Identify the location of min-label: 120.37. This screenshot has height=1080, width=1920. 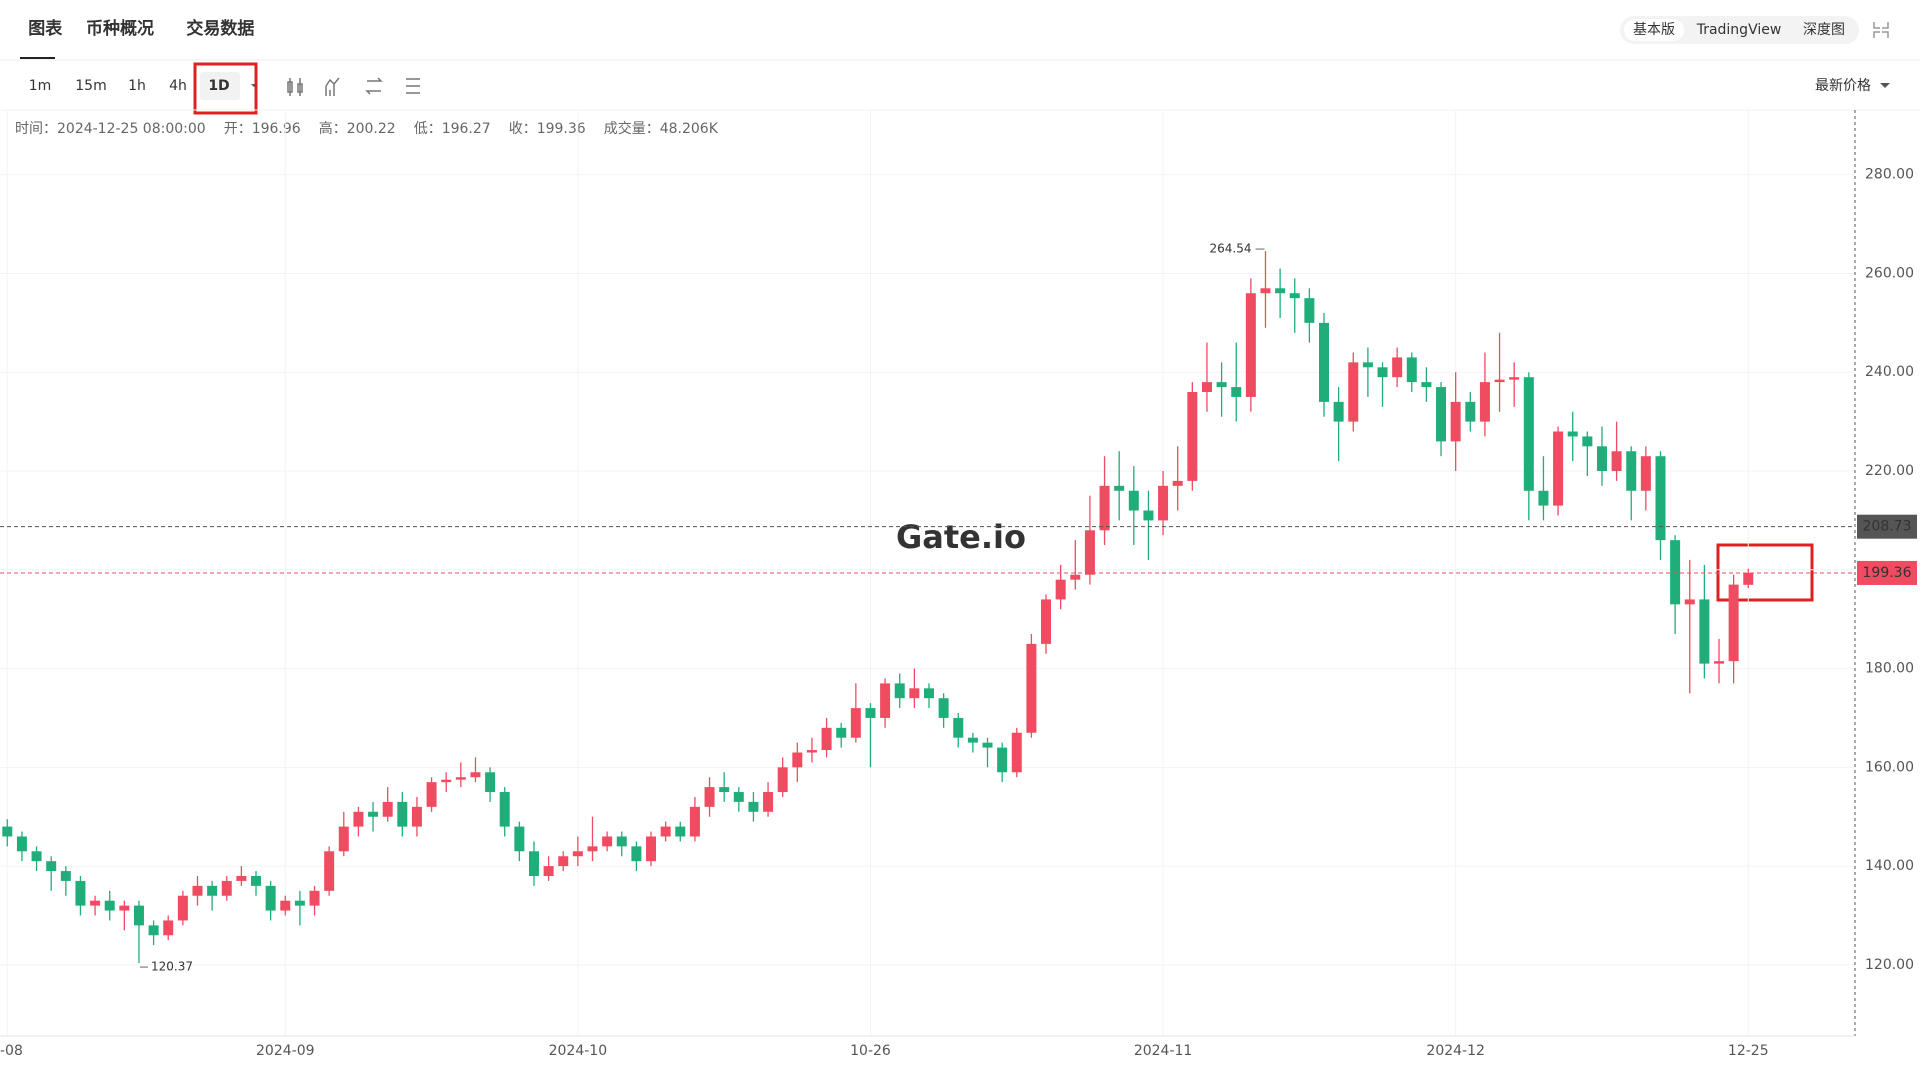
(172, 967).